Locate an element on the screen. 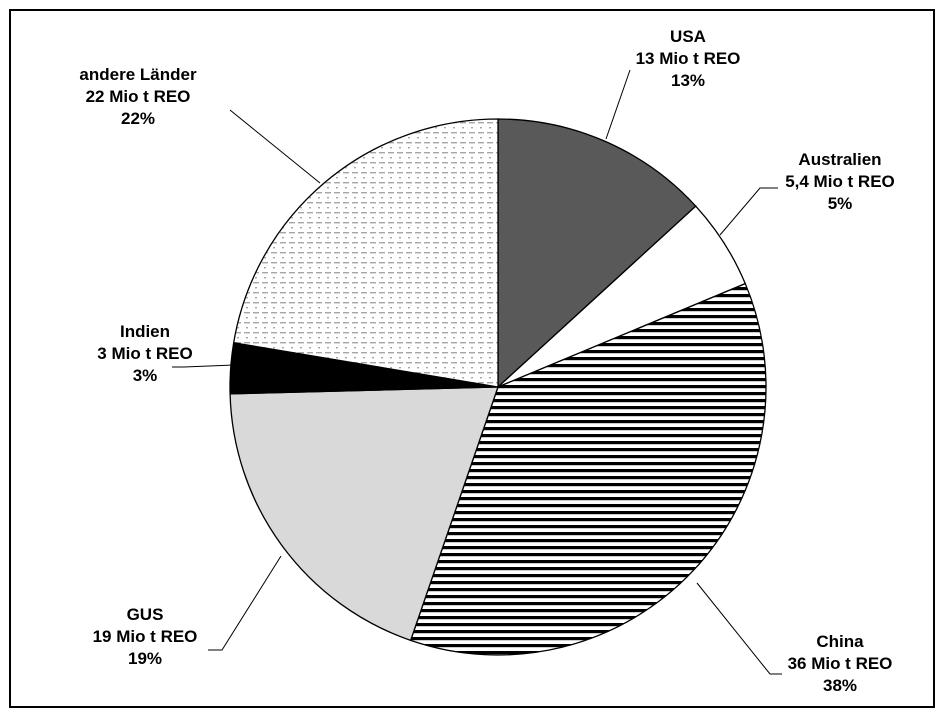 The width and height of the screenshot is (944, 715). data-label-australien: Australien 5,4 Mio t REO 5% is located at coordinates (840, 181).